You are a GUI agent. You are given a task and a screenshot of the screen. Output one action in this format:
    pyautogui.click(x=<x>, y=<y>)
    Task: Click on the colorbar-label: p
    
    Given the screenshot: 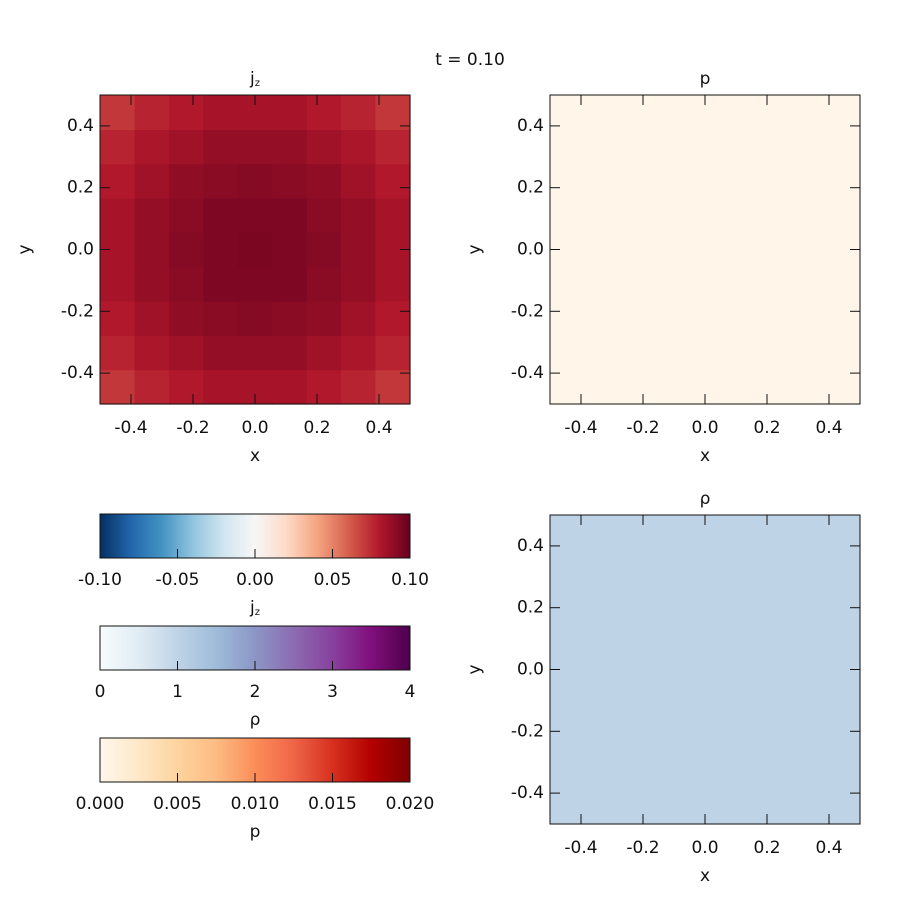 What is the action you would take?
    pyautogui.click(x=255, y=832)
    